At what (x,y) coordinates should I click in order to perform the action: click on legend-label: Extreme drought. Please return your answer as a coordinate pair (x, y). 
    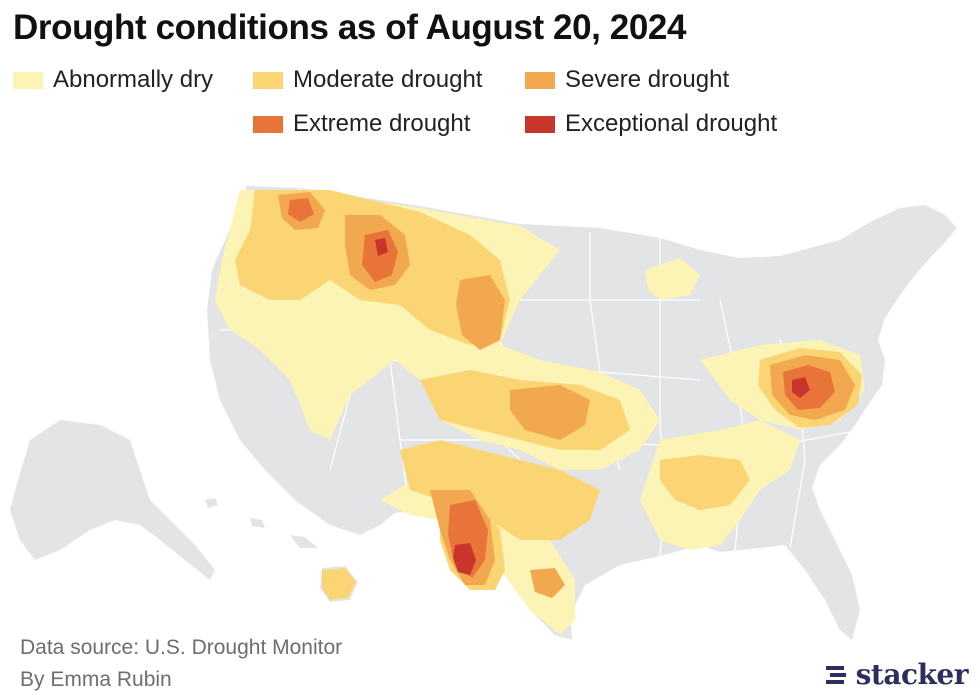
    Looking at the image, I should click on (382, 123).